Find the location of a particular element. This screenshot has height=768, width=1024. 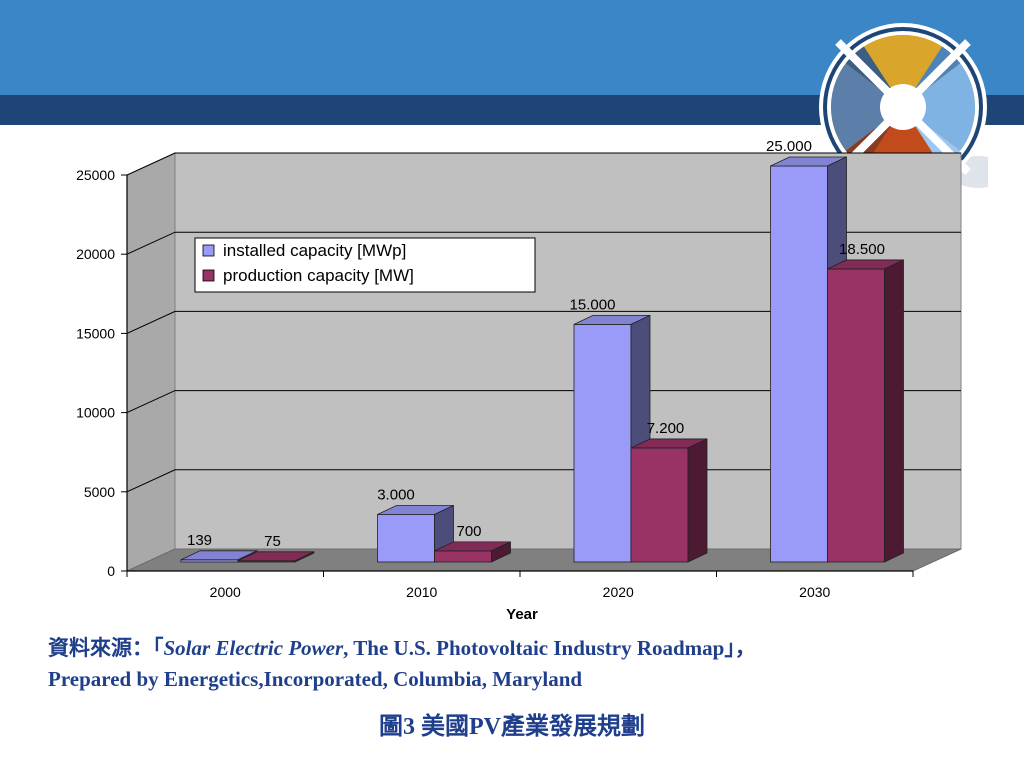

source-publication-title: Solar Electric Power is located at coordinates (253, 648).